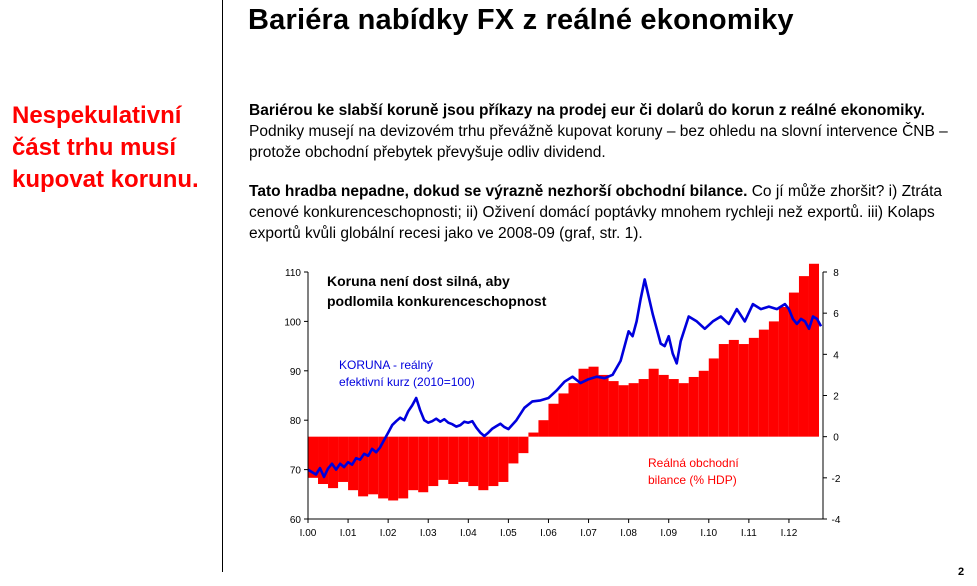 Image resolution: width=977 pixels, height=586 pixels. Describe the element at coordinates (588, 533) in the screenshot. I see `x-tick-label: I.07` at that location.